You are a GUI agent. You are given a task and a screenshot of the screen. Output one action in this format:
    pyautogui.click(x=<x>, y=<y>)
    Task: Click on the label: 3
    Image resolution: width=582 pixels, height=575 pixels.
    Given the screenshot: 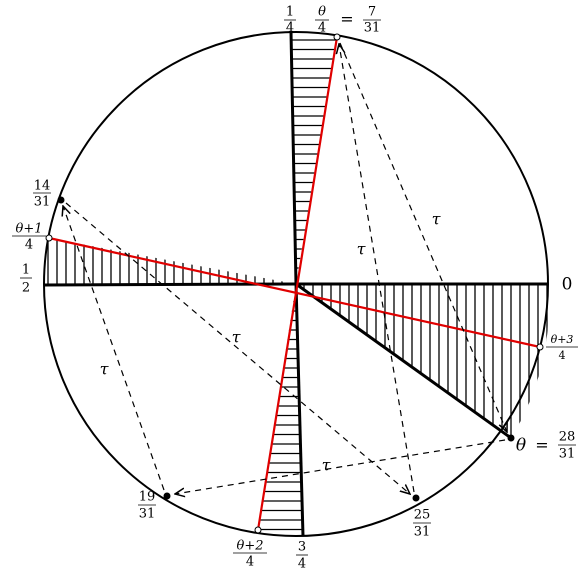 What is the action you would take?
    pyautogui.click(x=302, y=547)
    